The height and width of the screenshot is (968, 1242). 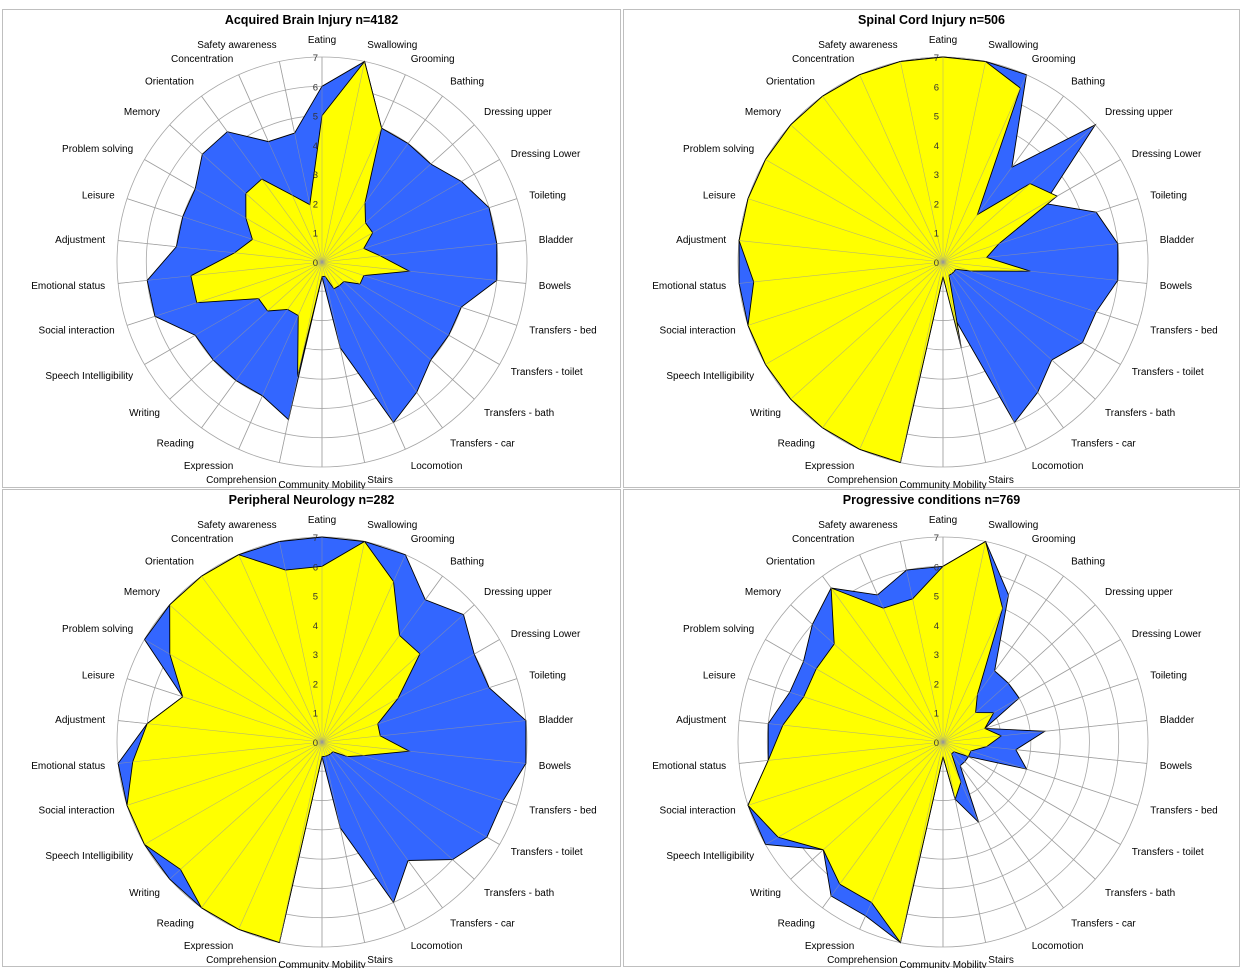 I want to click on chart-title: Peripheral Neurology n=282, so click(x=311, y=500).